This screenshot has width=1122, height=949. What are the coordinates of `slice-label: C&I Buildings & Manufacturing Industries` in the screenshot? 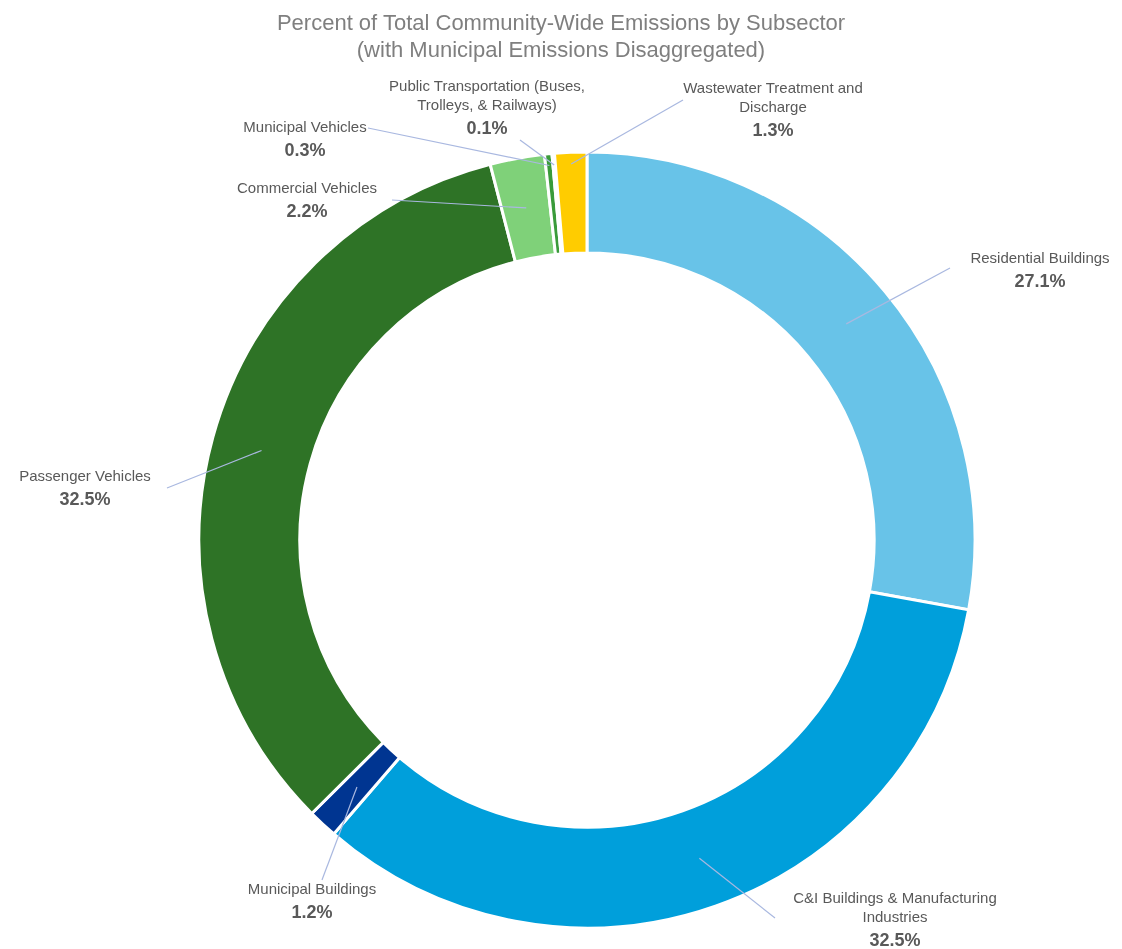 It's located at (895, 907).